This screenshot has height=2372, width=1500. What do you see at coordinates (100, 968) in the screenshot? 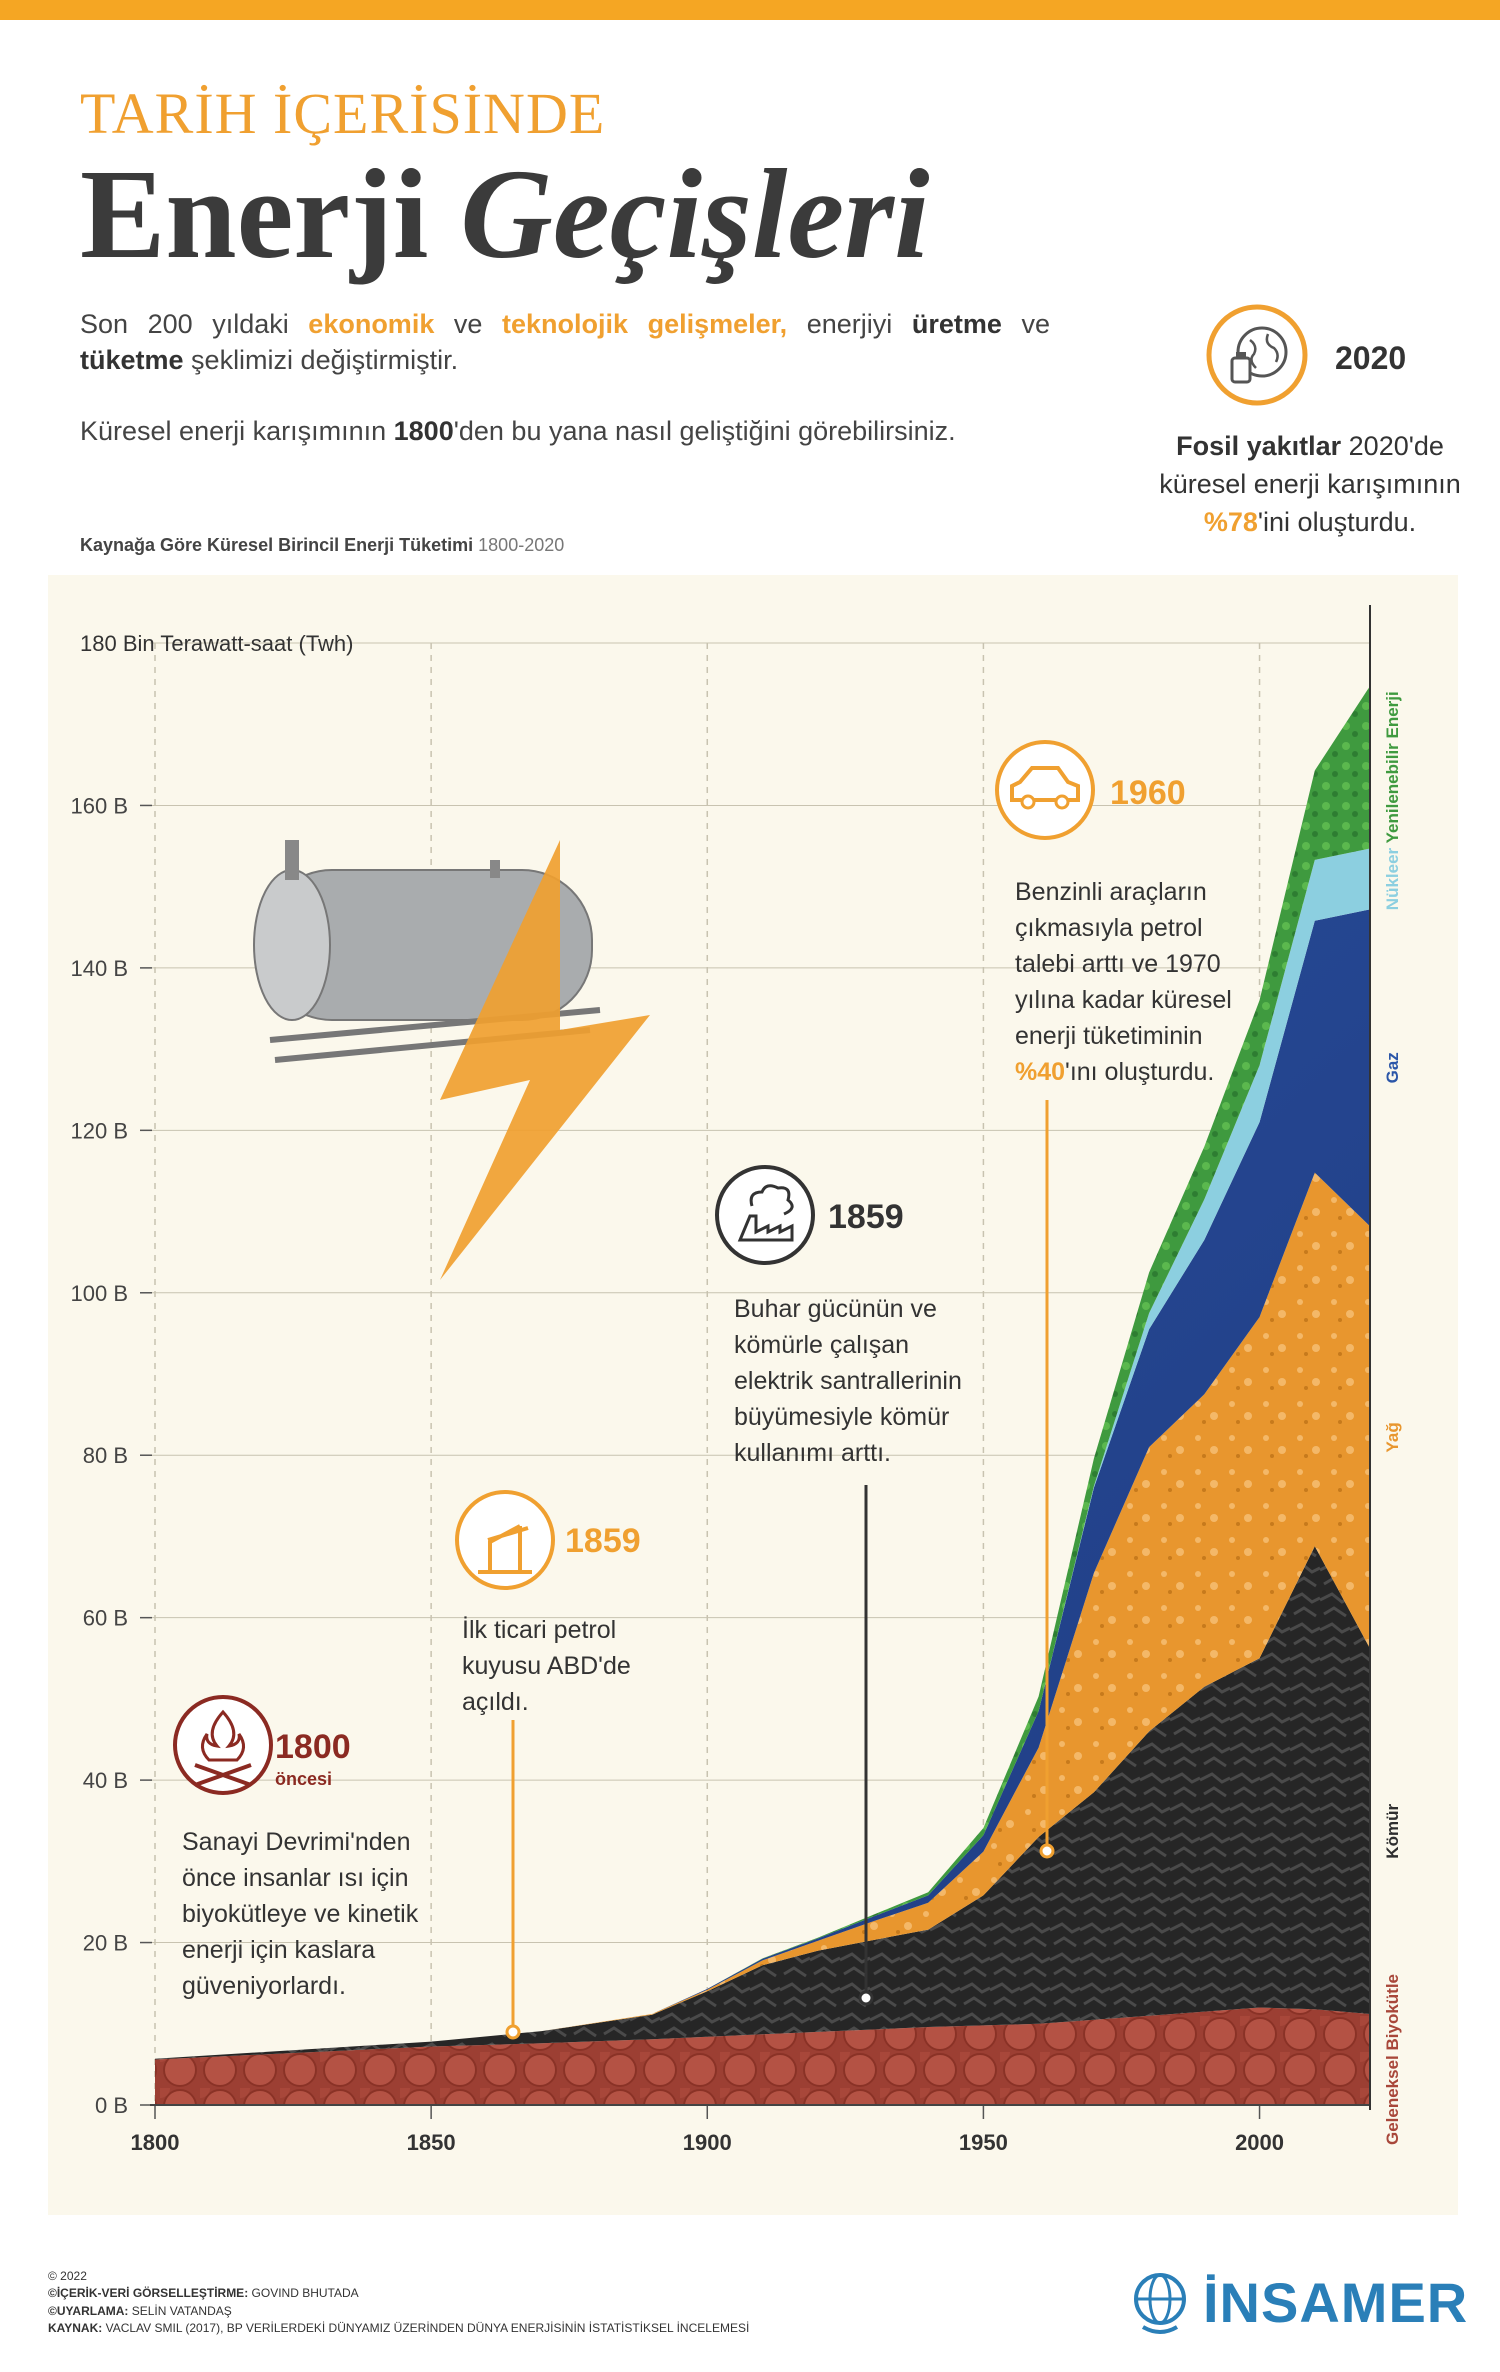
I see `y-tick-label: 140 B` at bounding box center [100, 968].